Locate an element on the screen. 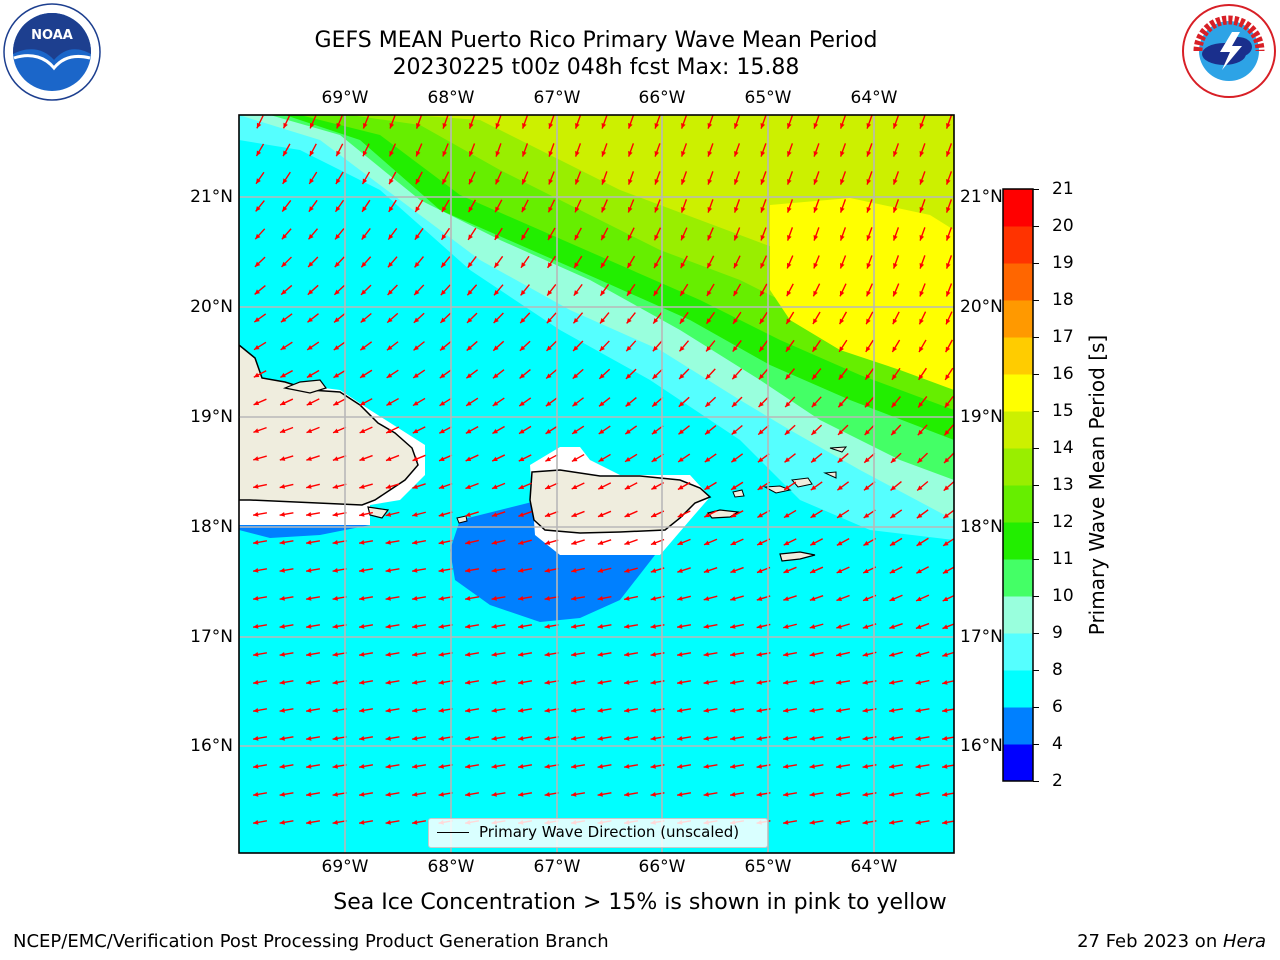 This screenshot has height=960, width=1280. lon-label-top-69w: 69°W is located at coordinates (345, 98).